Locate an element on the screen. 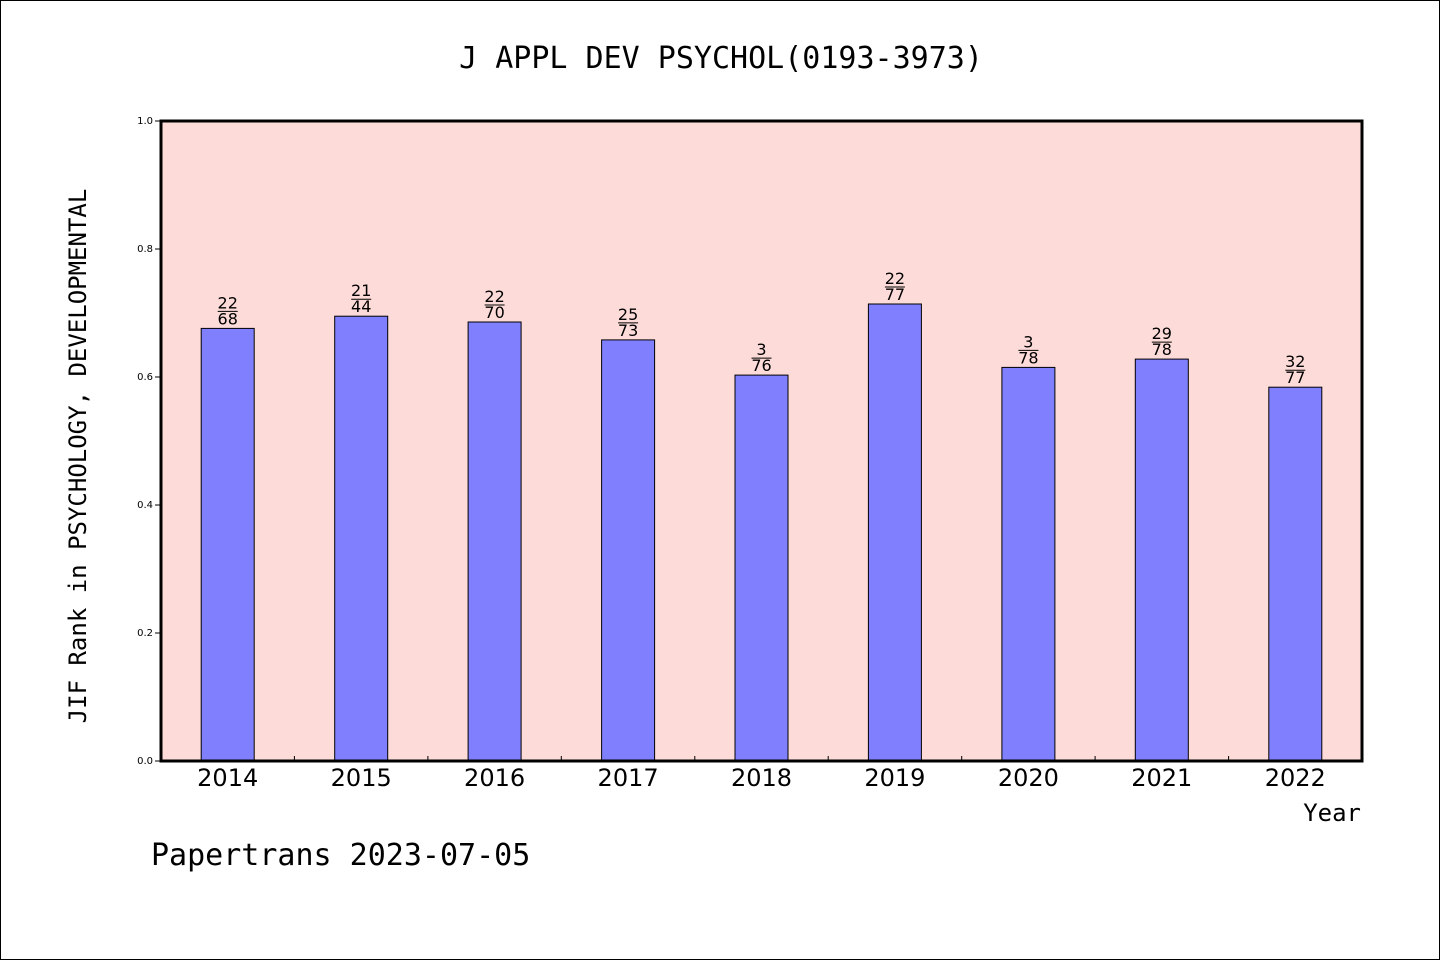 This screenshot has width=1440, height=961. bar-total-label: 44 is located at coordinates (361, 306).